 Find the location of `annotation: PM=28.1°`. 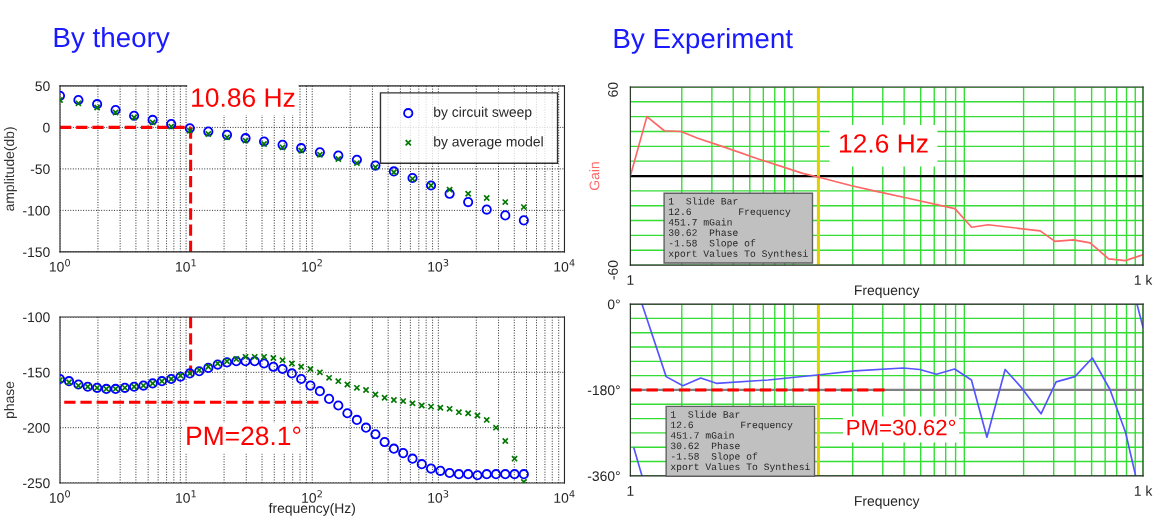

annotation: PM=28.1° is located at coordinates (244, 436).